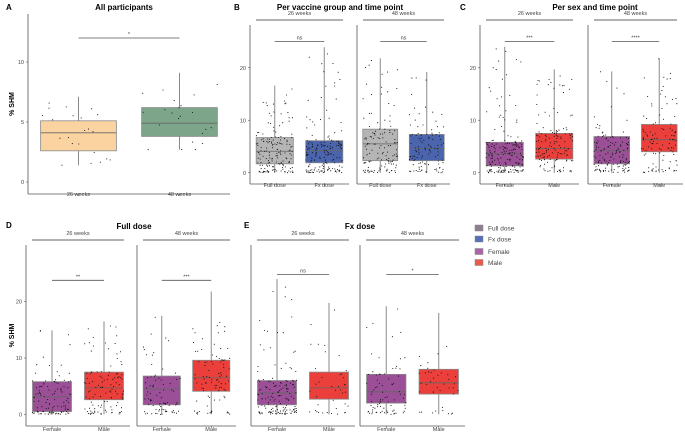 The height and width of the screenshot is (435, 685). I want to click on significance-label: ns, so click(303, 272).